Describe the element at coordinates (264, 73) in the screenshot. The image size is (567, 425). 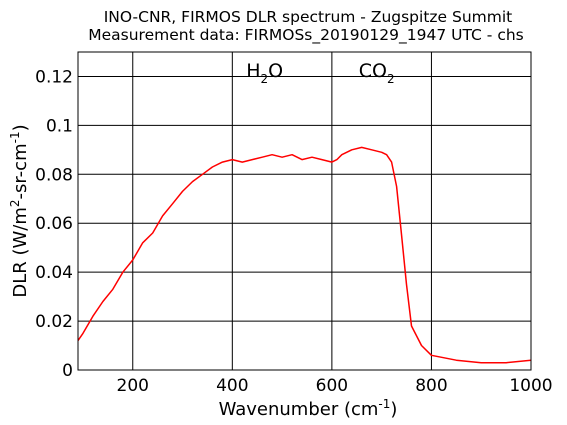
I see `annotation-label: H2O` at that location.